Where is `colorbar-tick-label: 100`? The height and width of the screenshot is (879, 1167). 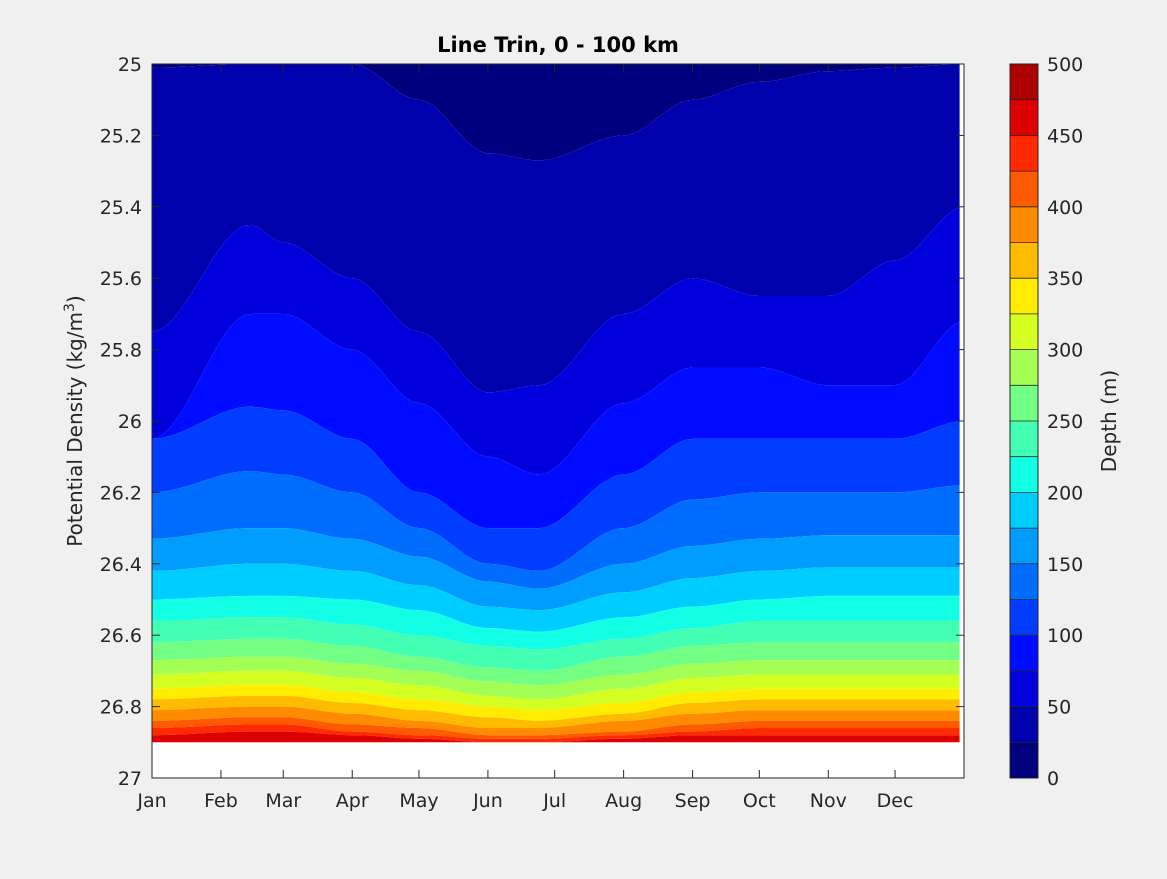
colorbar-tick-label: 100 is located at coordinates (1065, 636).